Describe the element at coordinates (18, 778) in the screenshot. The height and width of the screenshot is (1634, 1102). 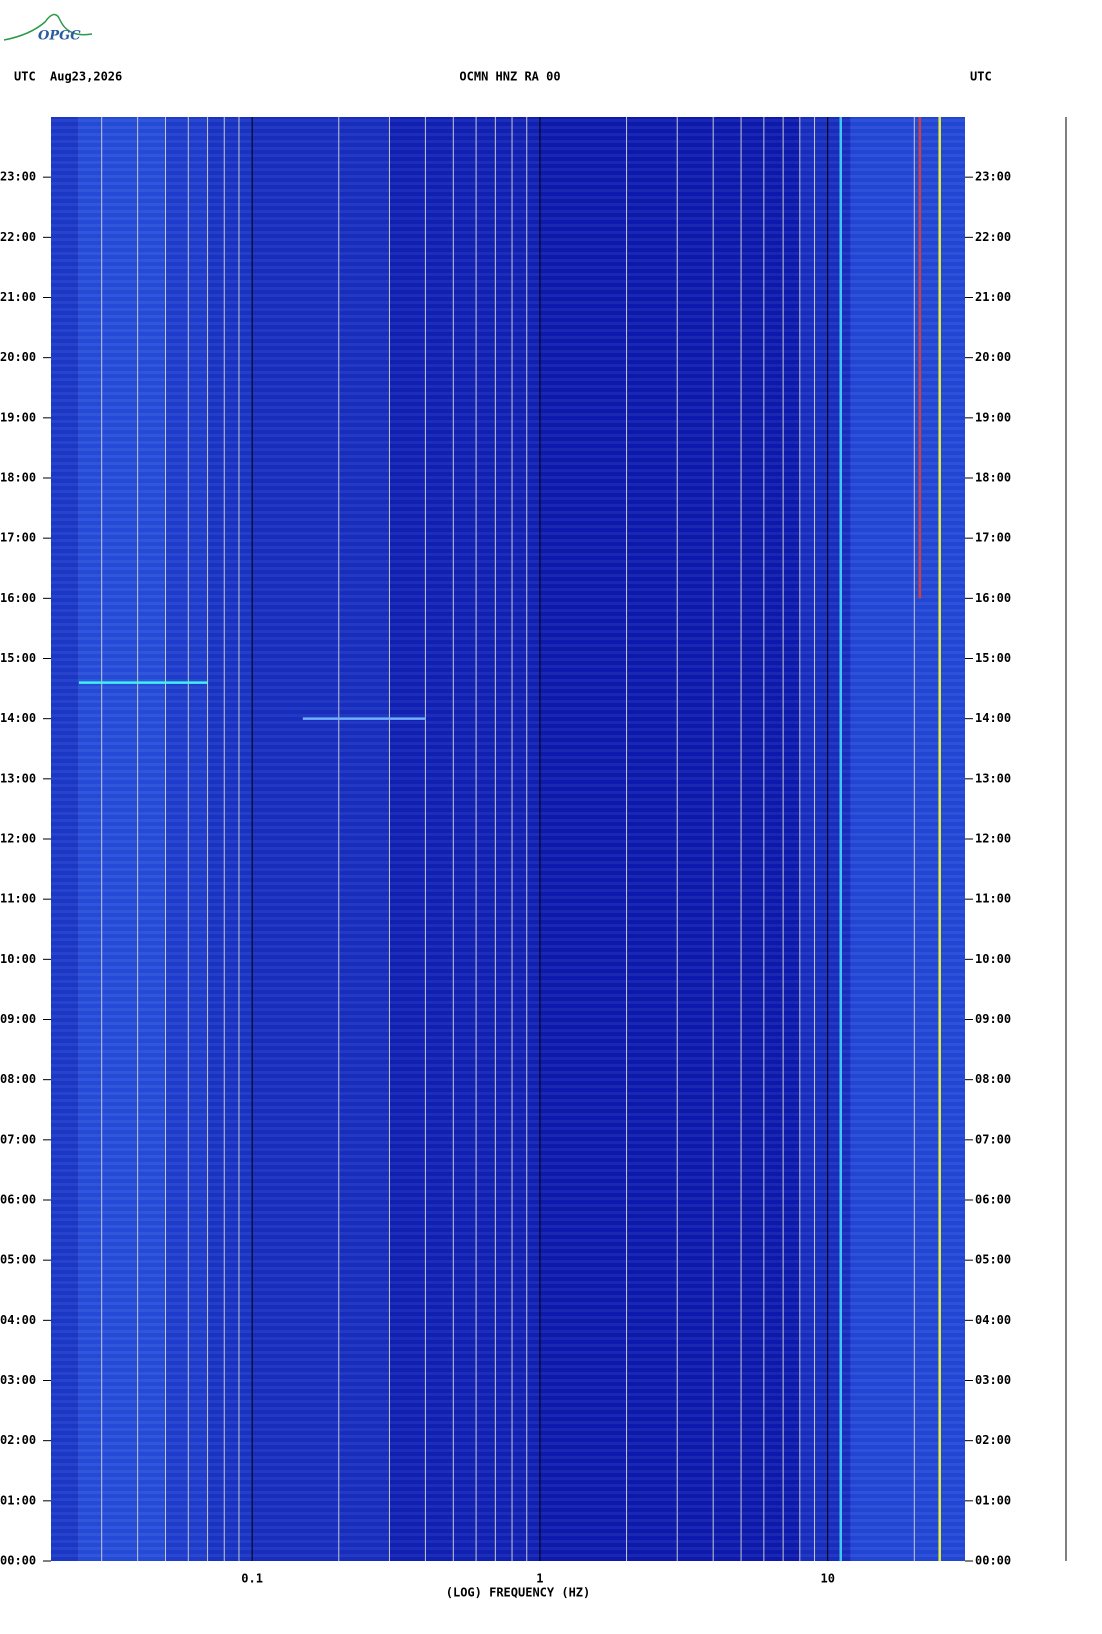
I see `y-tick-label: 13:00` at that location.